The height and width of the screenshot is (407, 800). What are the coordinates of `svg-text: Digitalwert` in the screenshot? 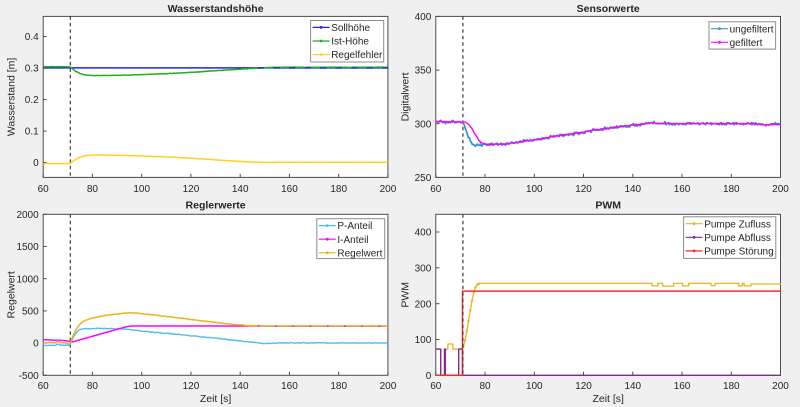 It's located at (406, 96).